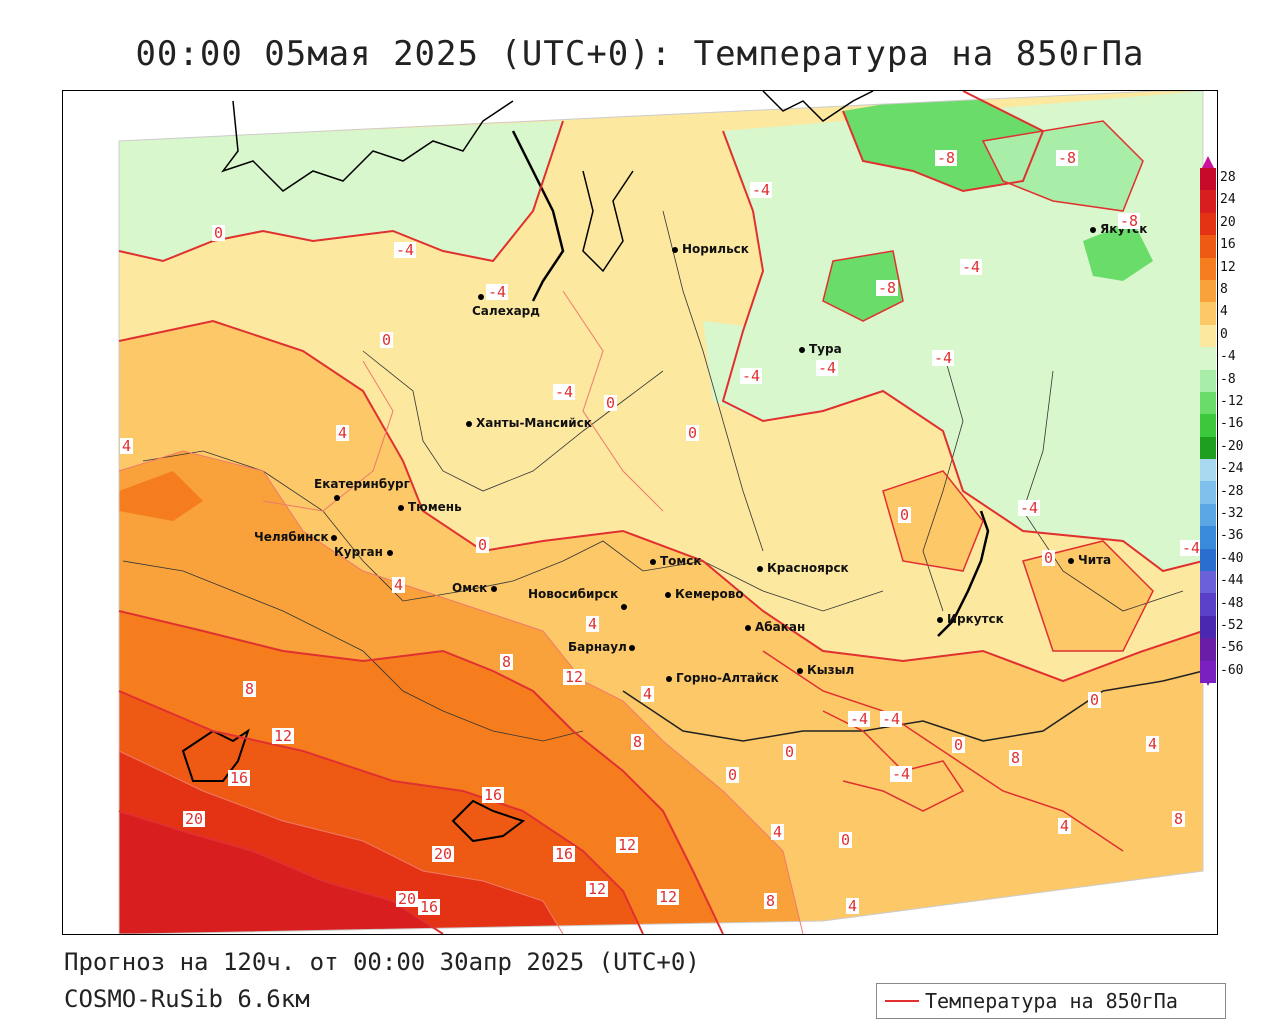 The width and height of the screenshot is (1280, 1024). Describe the element at coordinates (1089, 560) in the screenshot. I see `city-chita: Чита` at that location.